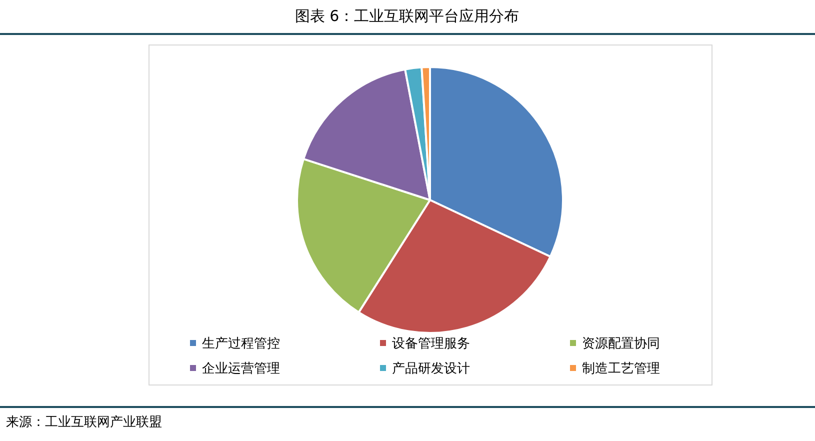 The width and height of the screenshot is (815, 441). I want to click on legend-label: 资源配置协同, so click(621, 344).